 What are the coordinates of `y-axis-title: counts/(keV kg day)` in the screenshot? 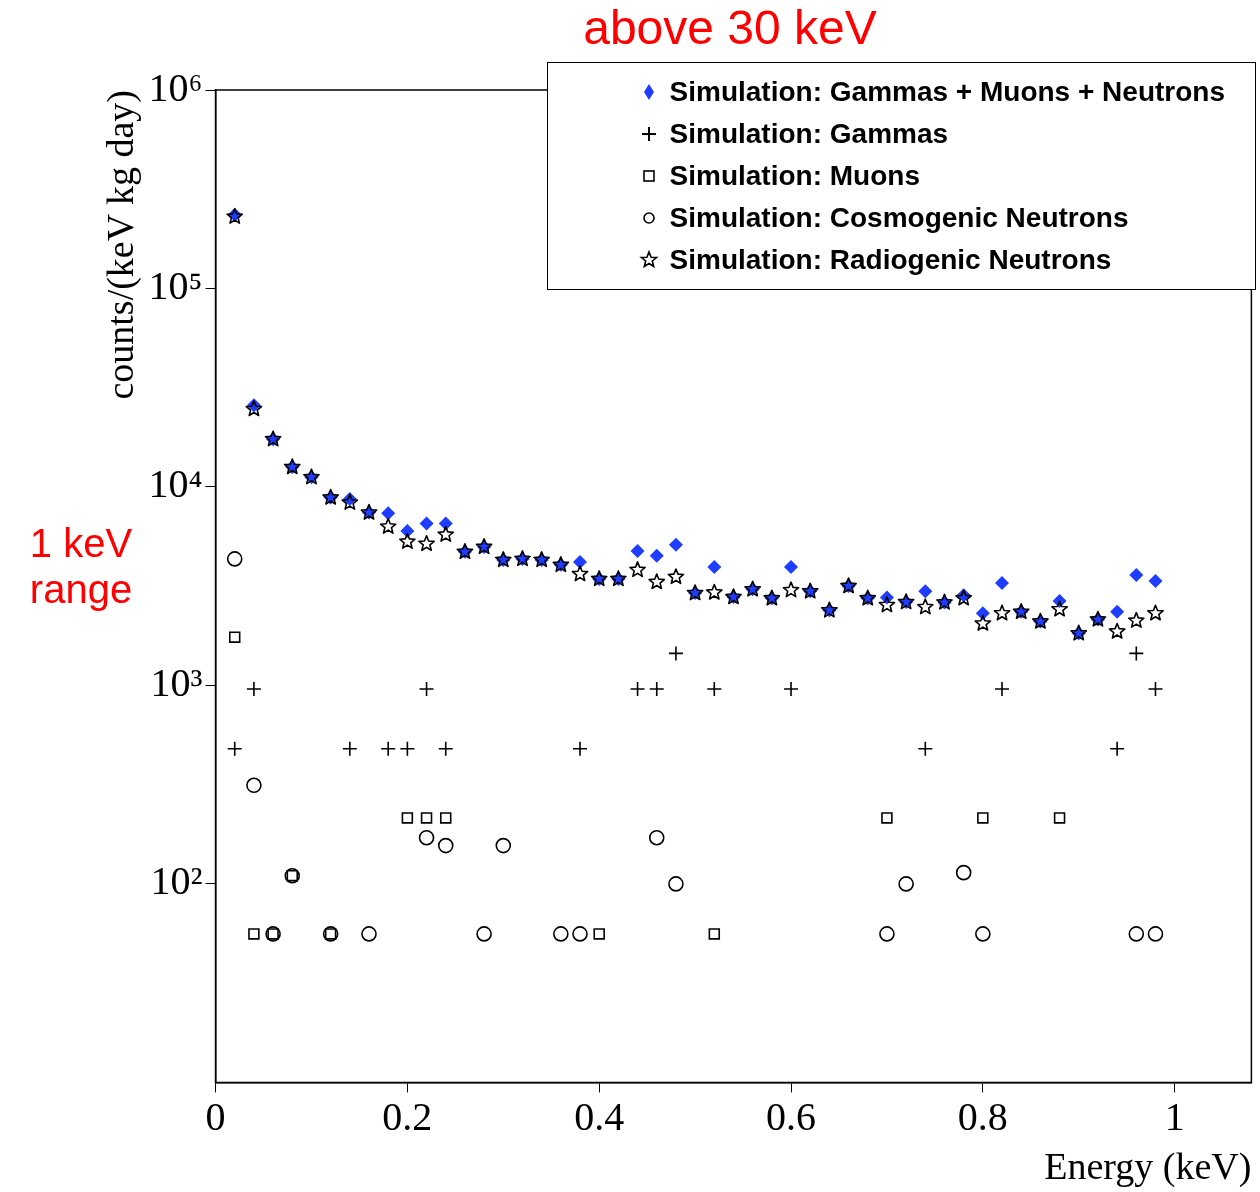 It's located at (120, 245).